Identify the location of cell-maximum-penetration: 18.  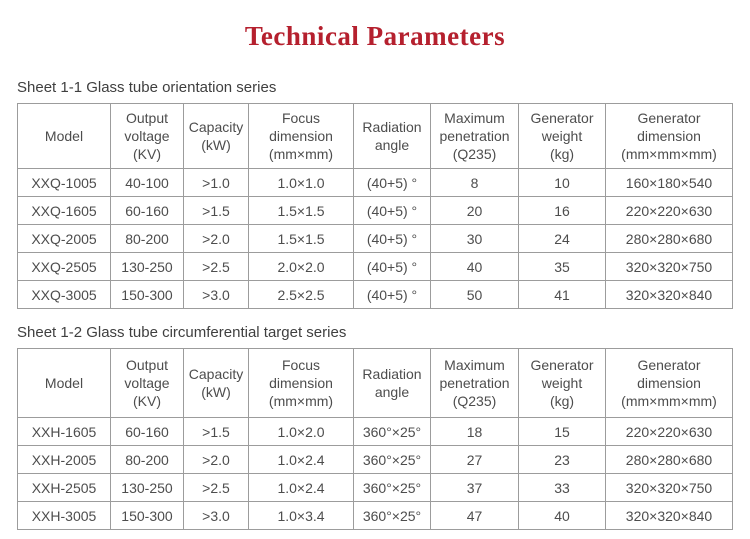
(474, 431).